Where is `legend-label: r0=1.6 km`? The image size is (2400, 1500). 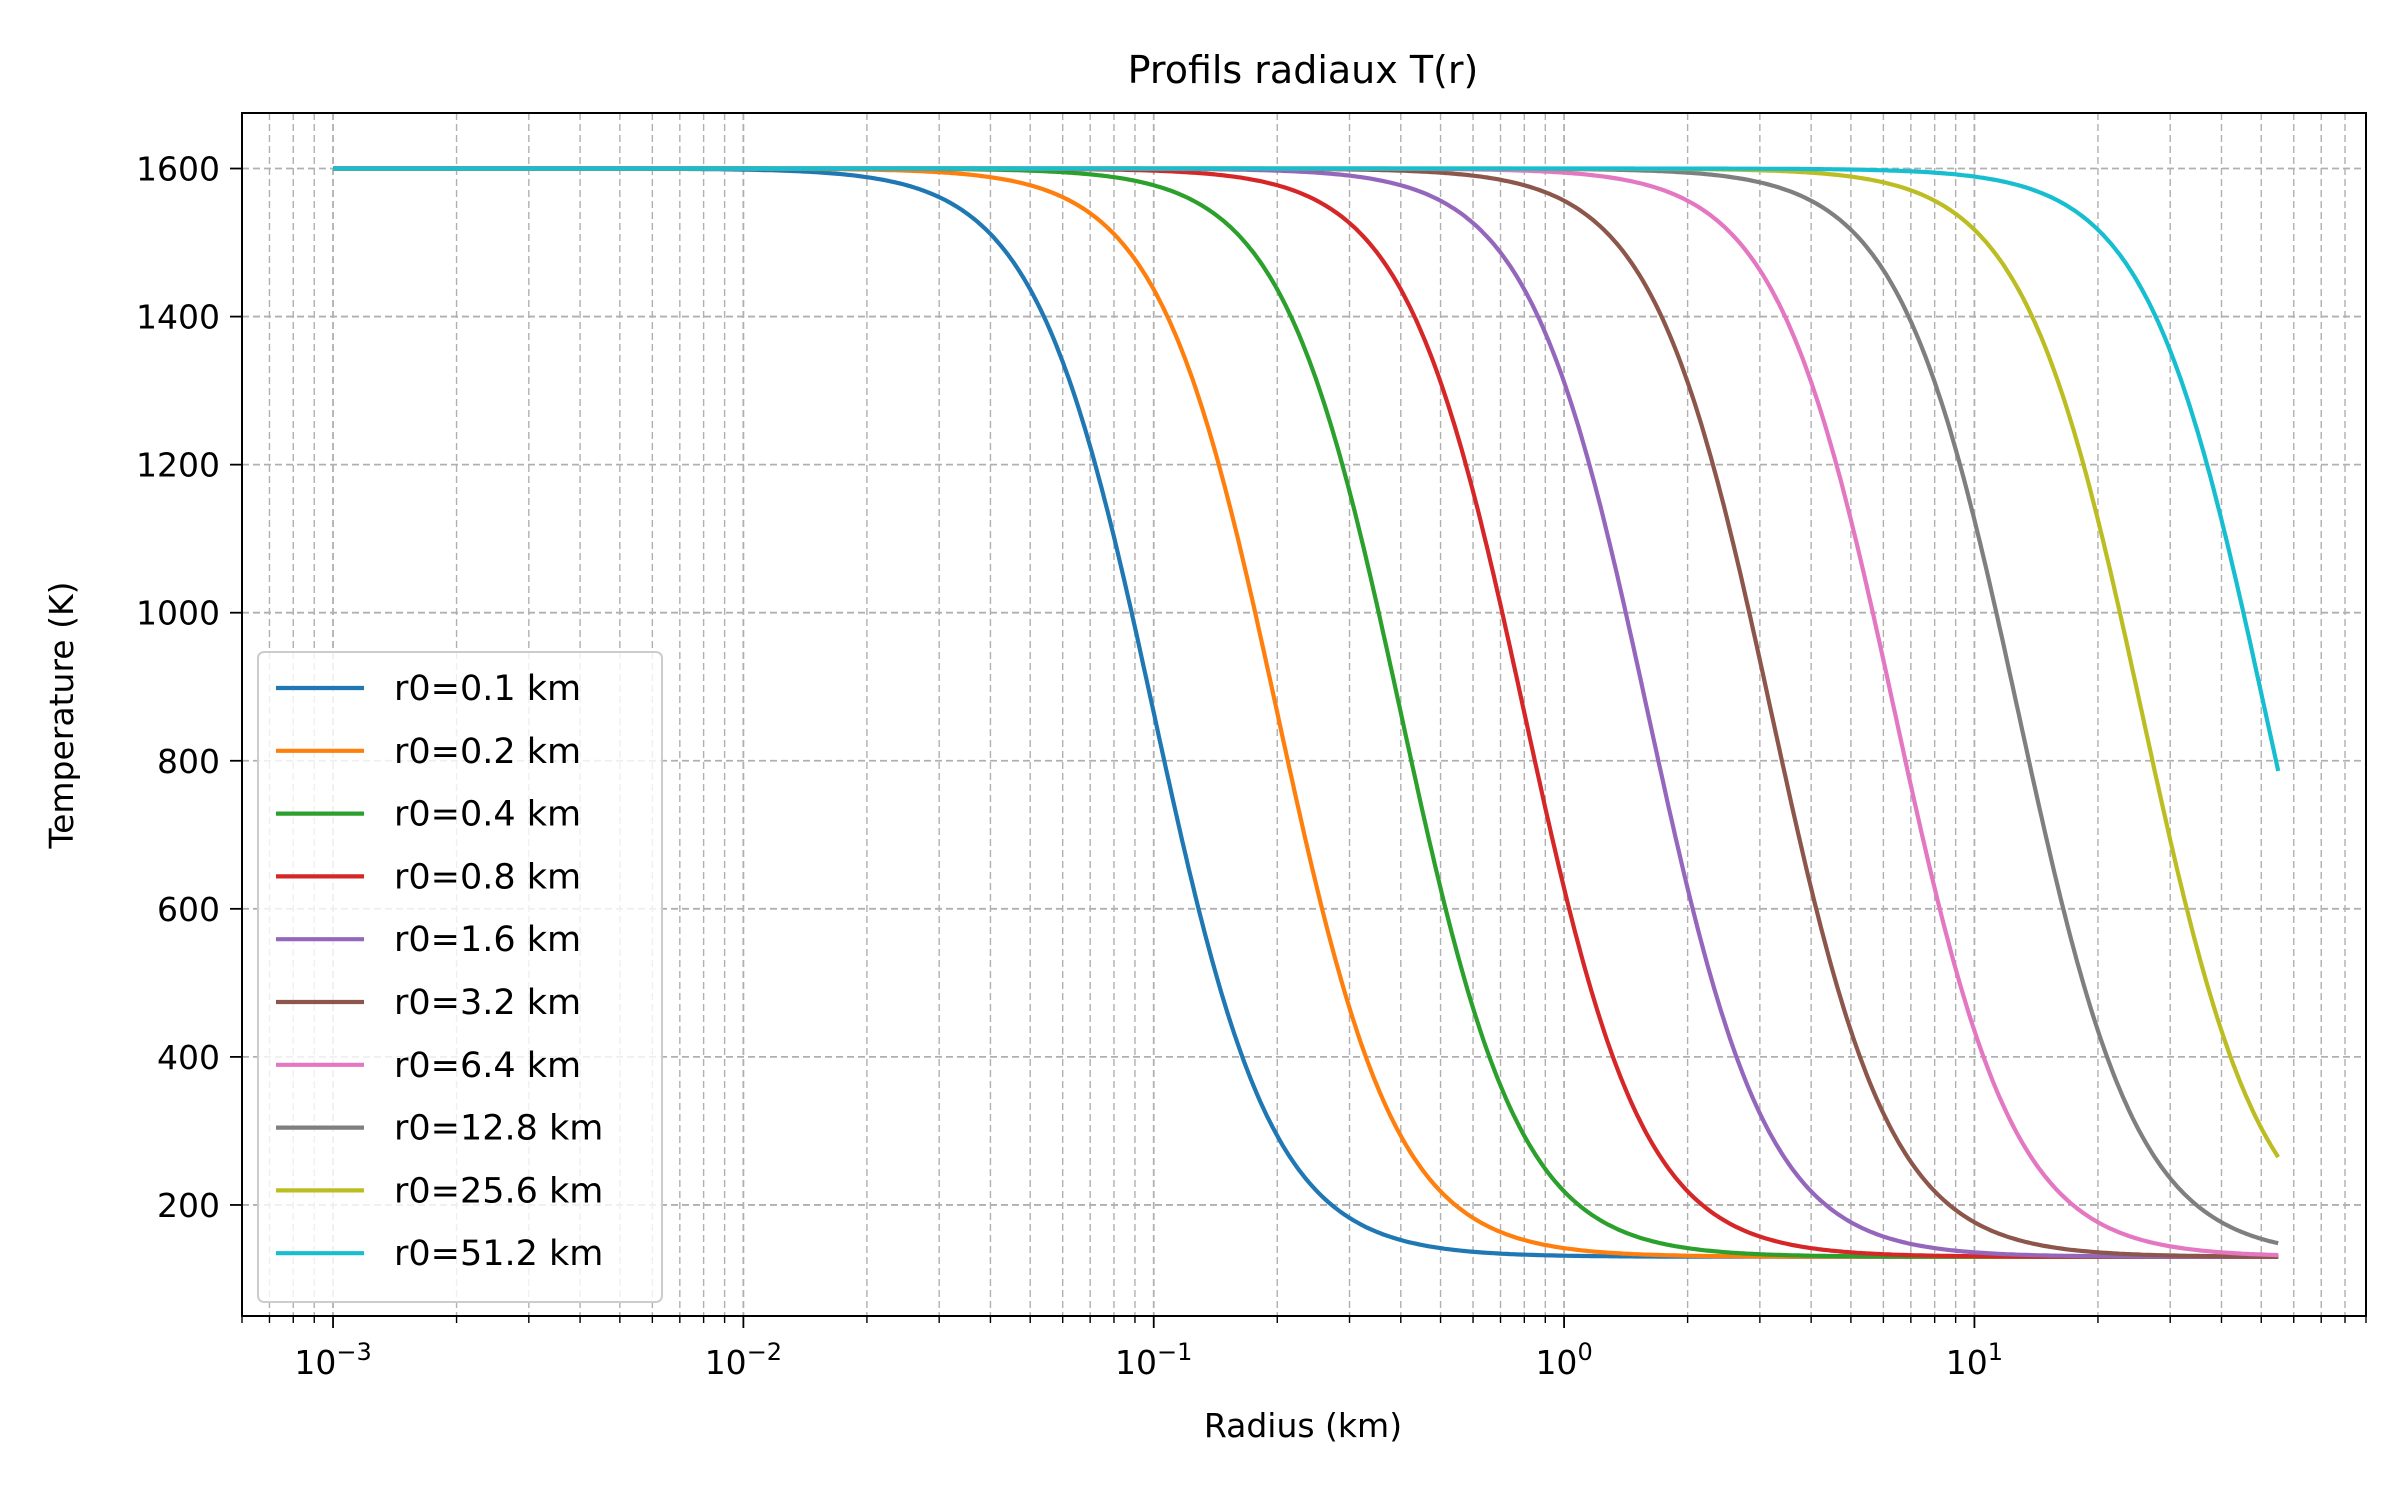 legend-label: r0=1.6 km is located at coordinates (487, 940).